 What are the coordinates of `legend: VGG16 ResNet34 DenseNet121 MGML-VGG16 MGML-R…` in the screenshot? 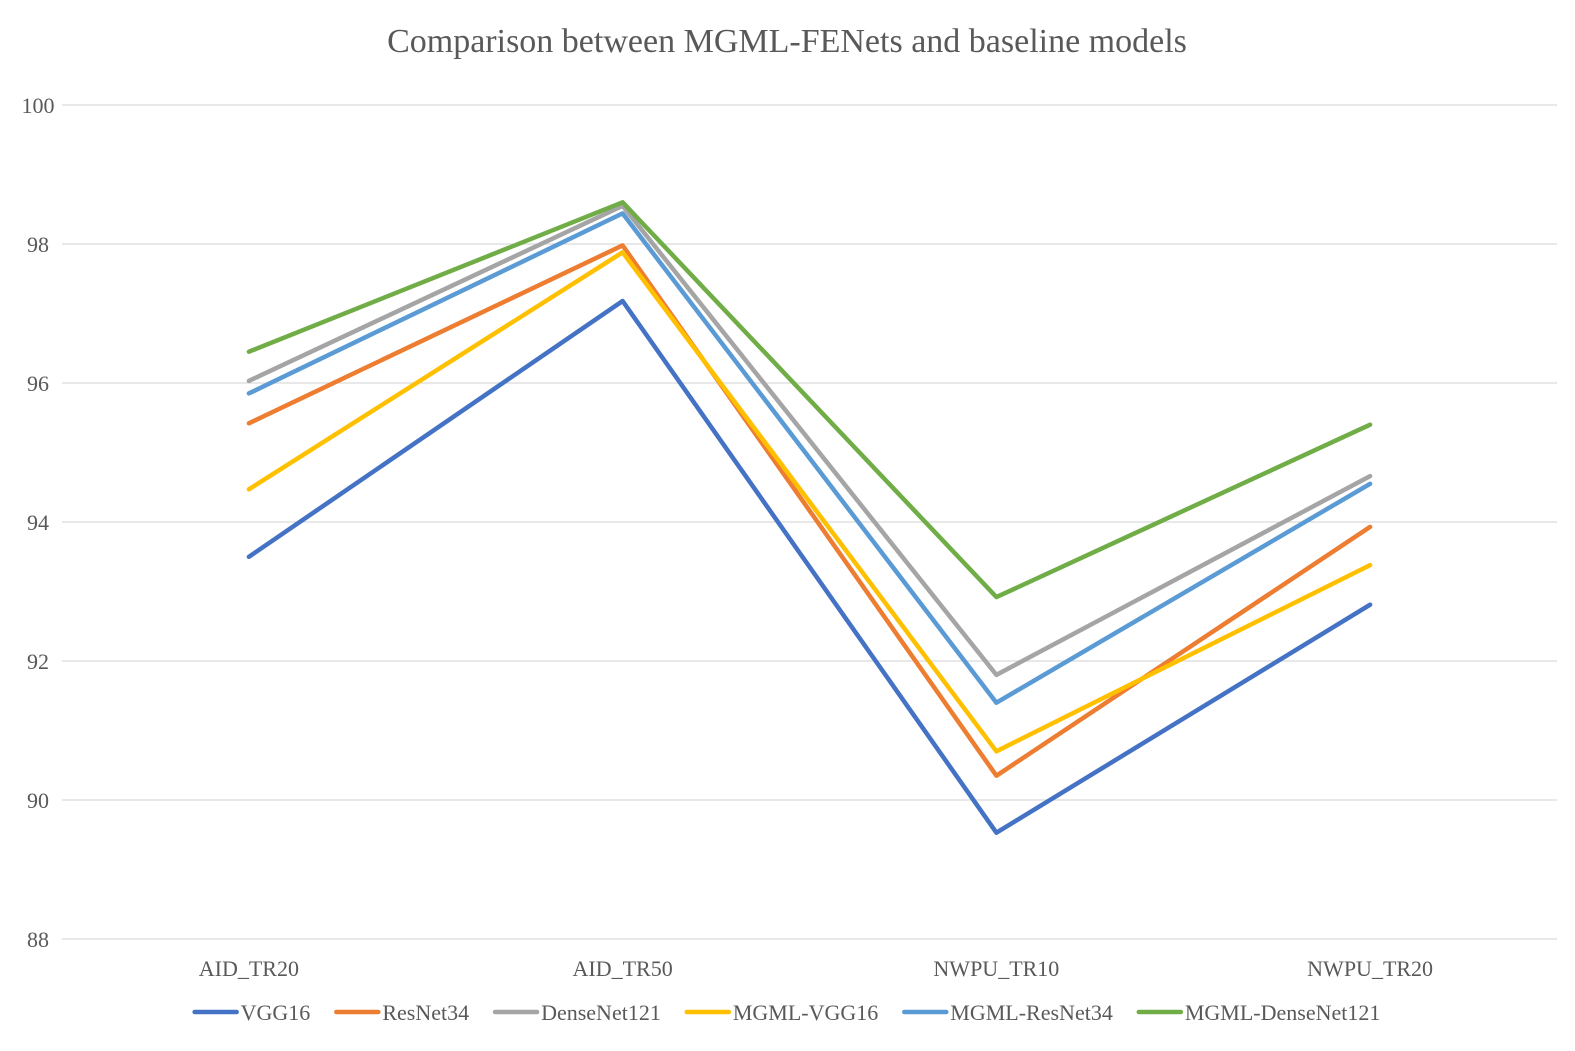 It's located at (786, 1012).